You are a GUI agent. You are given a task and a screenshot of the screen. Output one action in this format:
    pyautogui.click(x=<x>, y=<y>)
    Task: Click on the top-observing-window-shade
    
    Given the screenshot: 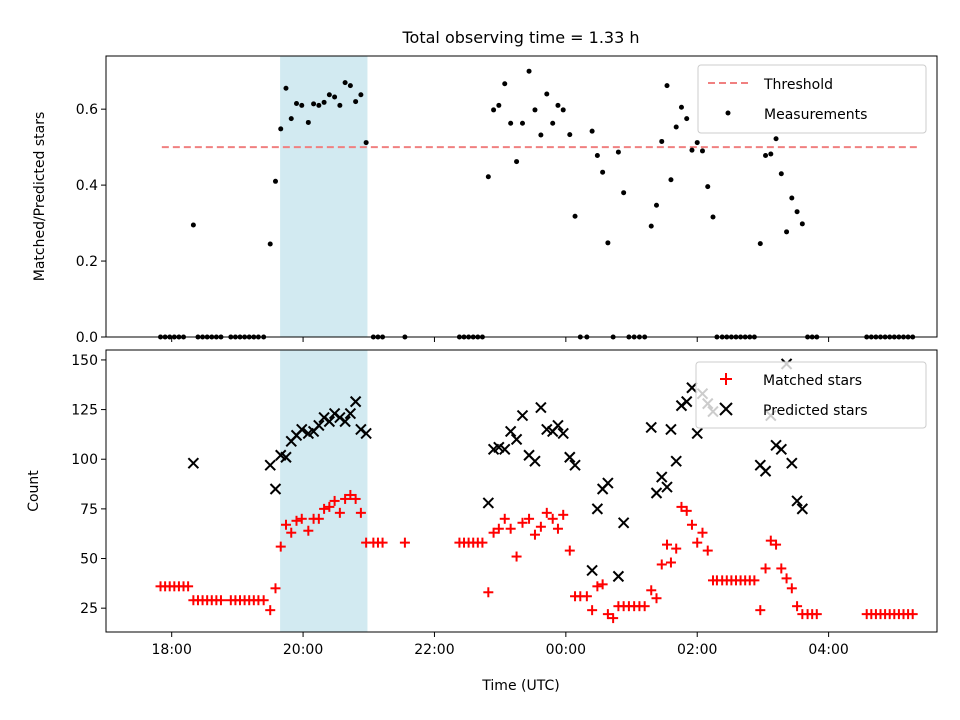 What is the action you would take?
    pyautogui.click(x=324, y=196)
    